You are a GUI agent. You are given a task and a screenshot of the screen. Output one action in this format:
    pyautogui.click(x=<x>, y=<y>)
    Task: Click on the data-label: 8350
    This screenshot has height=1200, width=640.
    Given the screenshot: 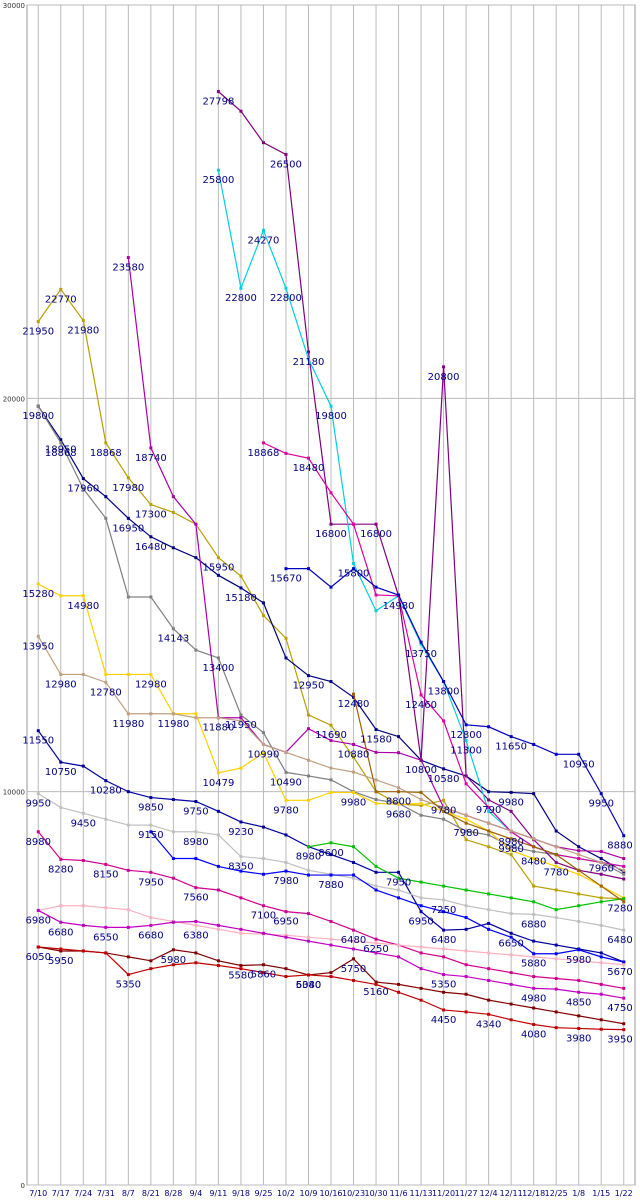 What is the action you would take?
    pyautogui.click(x=240, y=867)
    